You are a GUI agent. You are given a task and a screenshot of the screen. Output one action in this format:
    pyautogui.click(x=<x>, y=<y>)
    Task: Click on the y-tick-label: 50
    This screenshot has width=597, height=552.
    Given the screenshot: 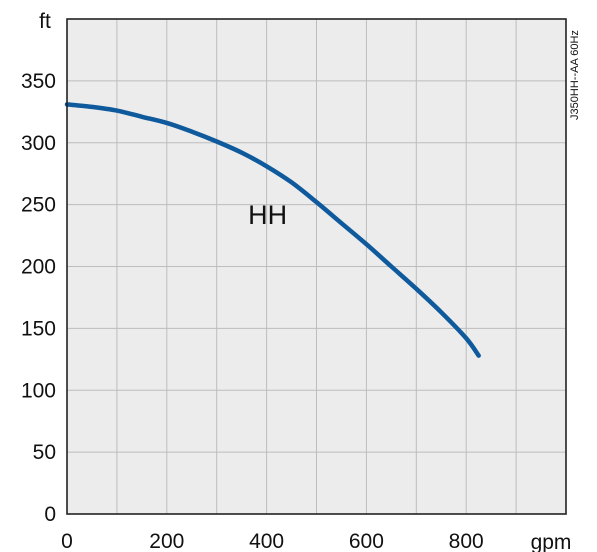 What is the action you would take?
    pyautogui.click(x=44, y=452)
    